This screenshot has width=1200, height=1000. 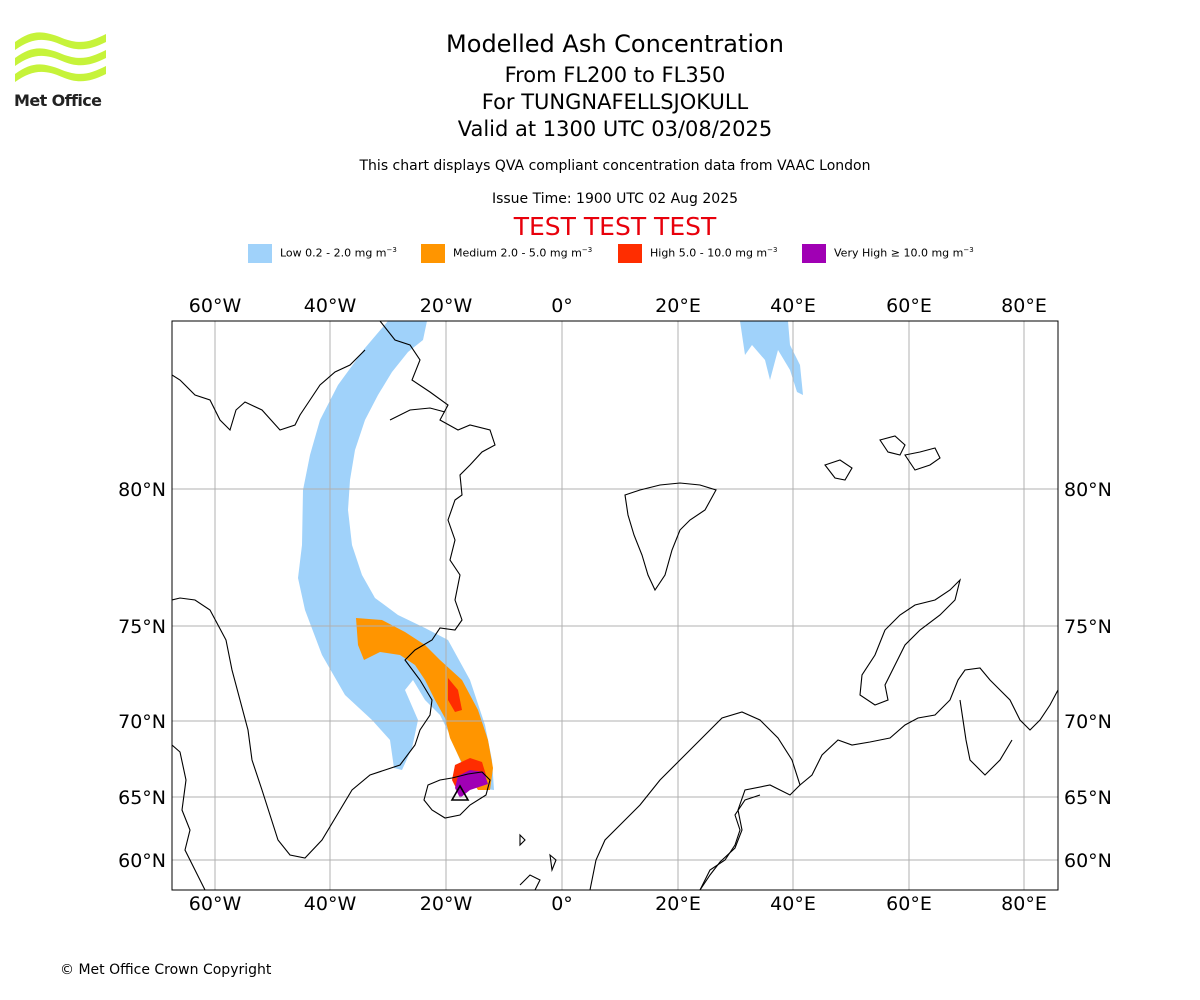 I want to click on met-office-logo: Met Office, so click(x=62, y=73).